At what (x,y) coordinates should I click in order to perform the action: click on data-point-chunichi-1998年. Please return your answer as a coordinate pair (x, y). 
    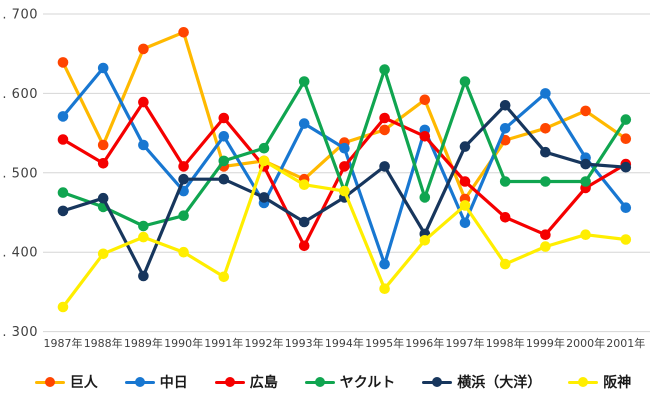
    Looking at the image, I should click on (505, 128).